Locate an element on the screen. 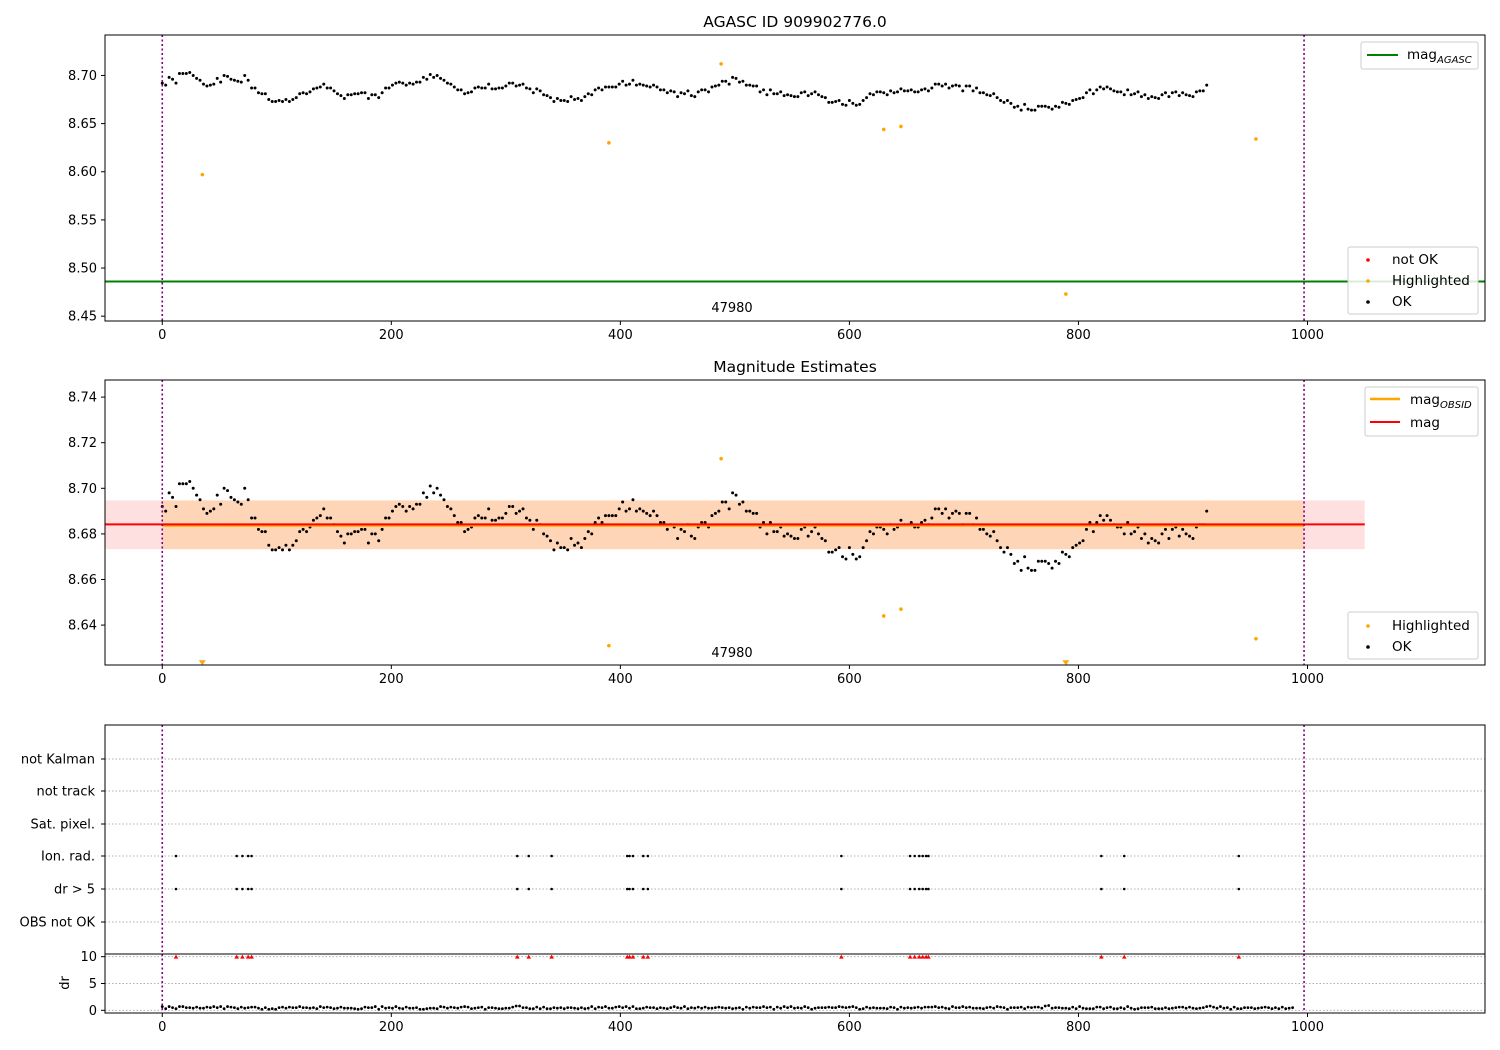  dr-xtick-label: 200 is located at coordinates (391, 1027).